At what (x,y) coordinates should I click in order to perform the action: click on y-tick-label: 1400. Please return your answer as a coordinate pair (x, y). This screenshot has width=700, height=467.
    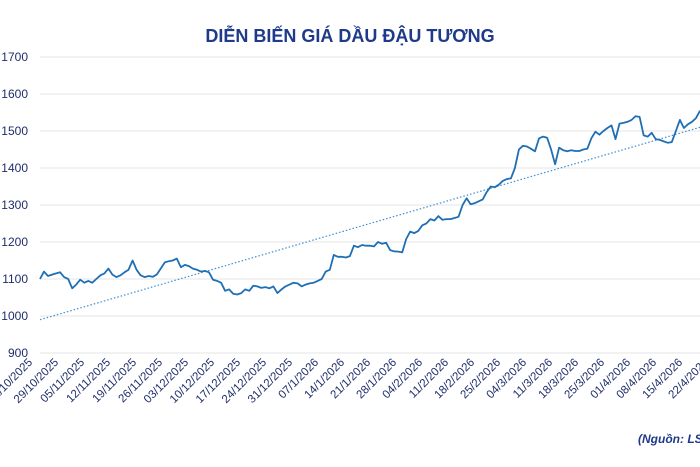
    Looking at the image, I should click on (14, 168).